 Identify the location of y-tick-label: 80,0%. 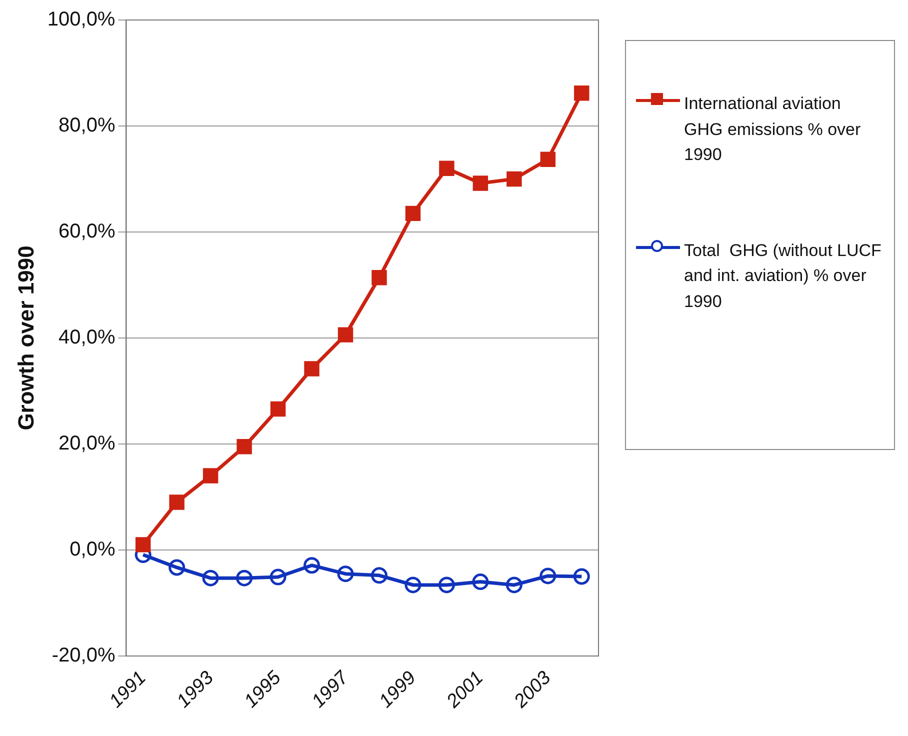
(87, 125).